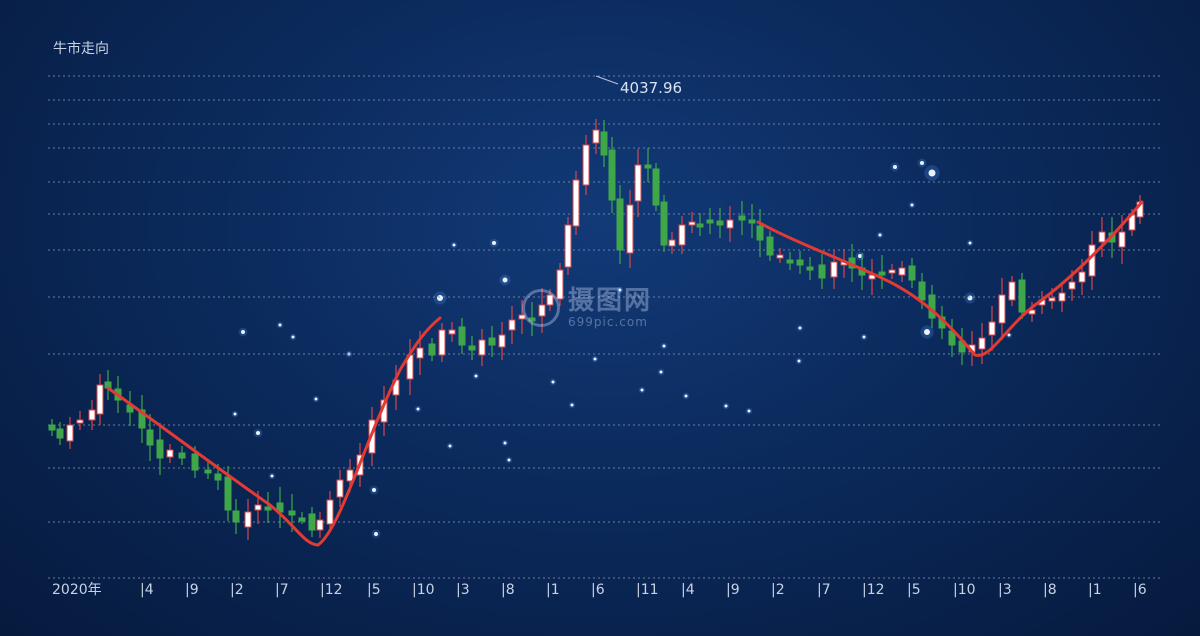 The height and width of the screenshot is (636, 1200). Describe the element at coordinates (824, 590) in the screenshot. I see `x-tick-label-16: |7` at that location.